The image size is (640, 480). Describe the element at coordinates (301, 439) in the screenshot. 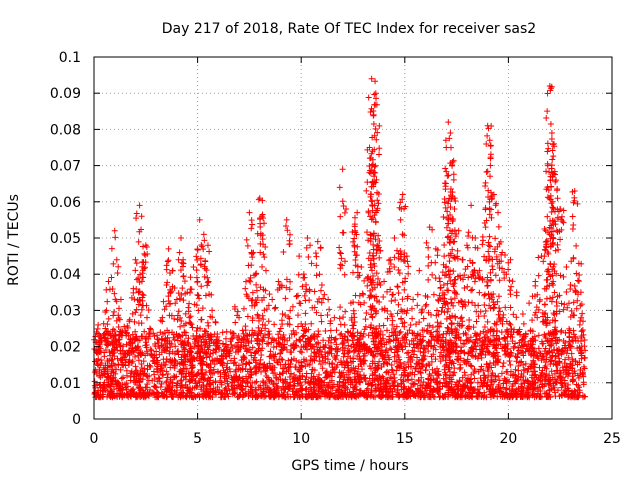

I see `x-tick-label: 10` at that location.